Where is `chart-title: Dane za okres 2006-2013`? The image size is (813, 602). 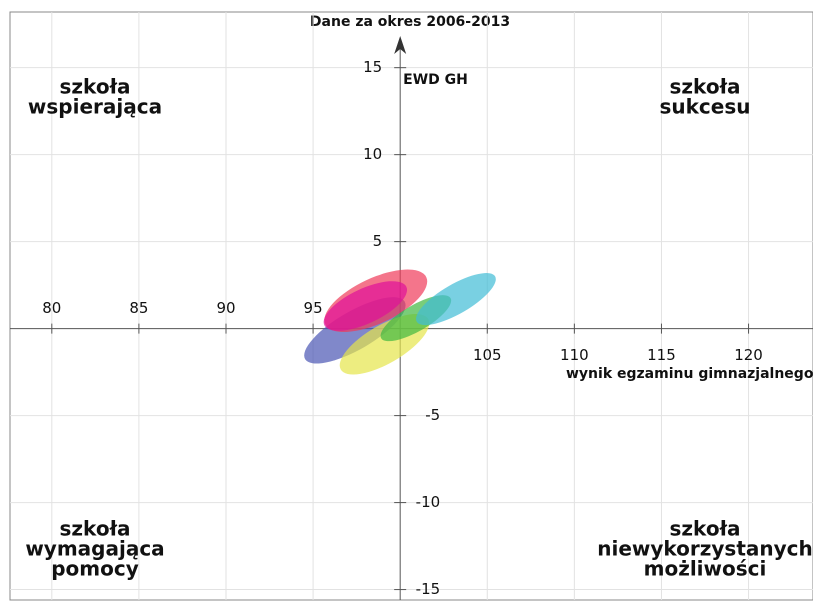 chart-title: Dane za okres 2006-2013 is located at coordinates (410, 22).